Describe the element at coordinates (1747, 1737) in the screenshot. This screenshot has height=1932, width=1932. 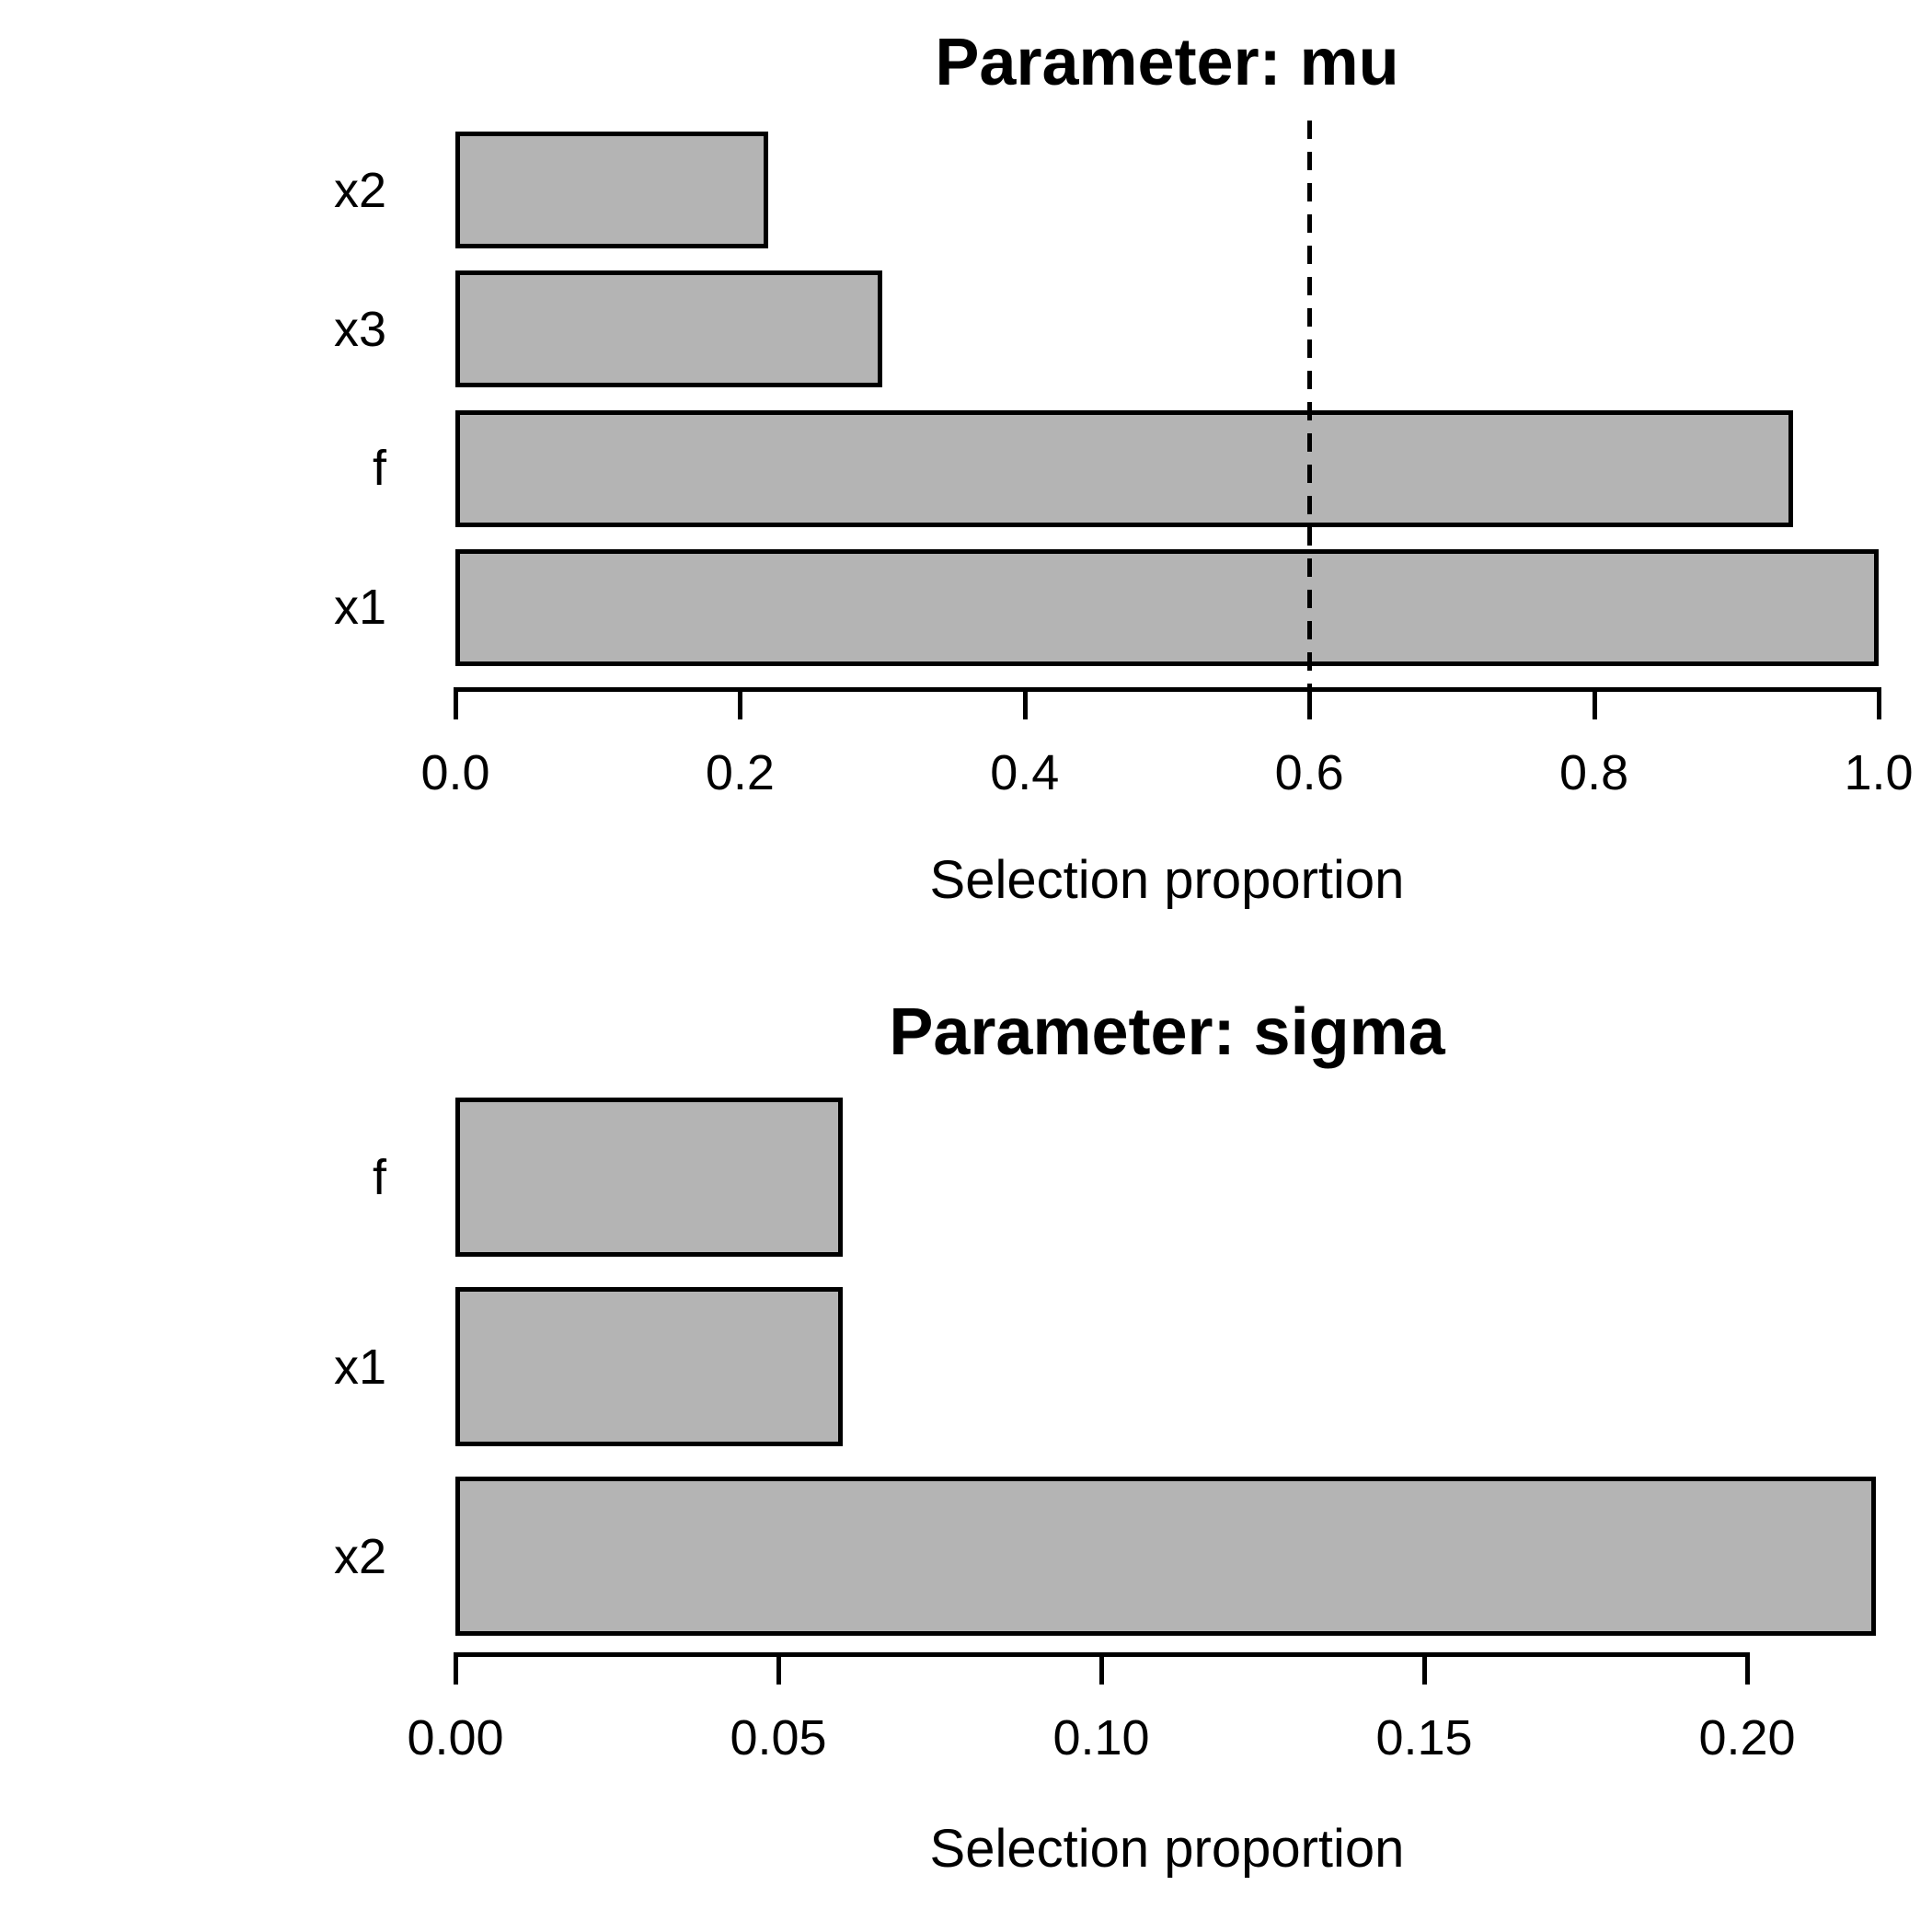
I see `x-tick-label-sigma-0.20: 0.20` at that location.